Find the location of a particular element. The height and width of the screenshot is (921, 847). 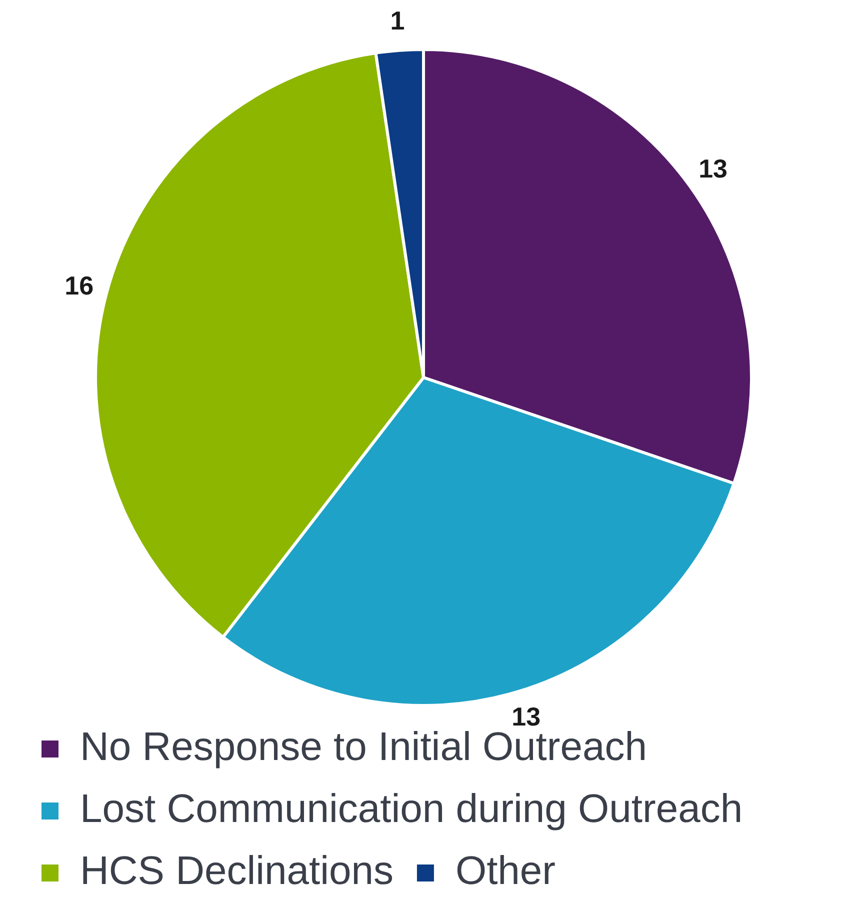

legend-label: HCS Declinations is located at coordinates (237, 871).